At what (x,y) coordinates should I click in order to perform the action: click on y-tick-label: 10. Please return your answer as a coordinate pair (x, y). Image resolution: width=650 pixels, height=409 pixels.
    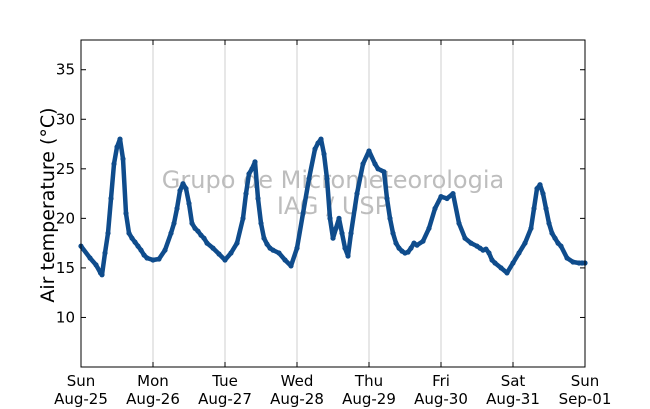
    Looking at the image, I should click on (65, 317).